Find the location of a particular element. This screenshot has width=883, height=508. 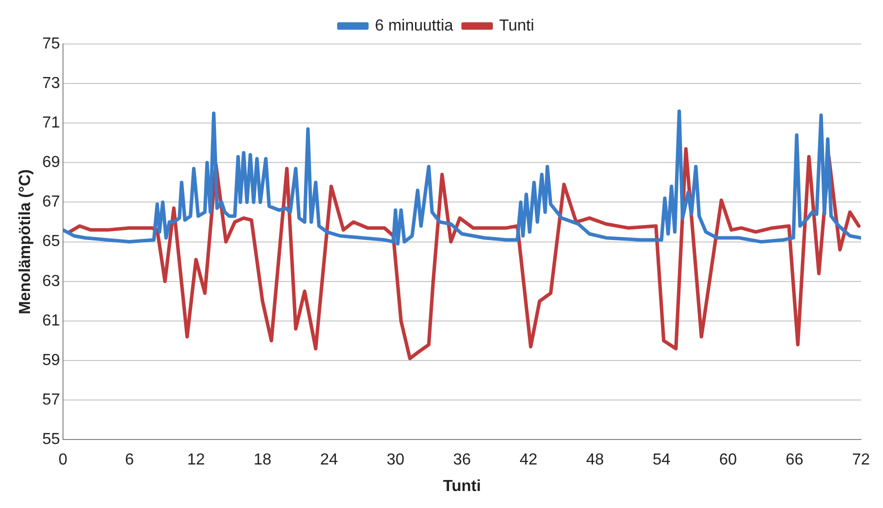

y-axis-title: Menolämpötila (°C) is located at coordinates (25, 241).